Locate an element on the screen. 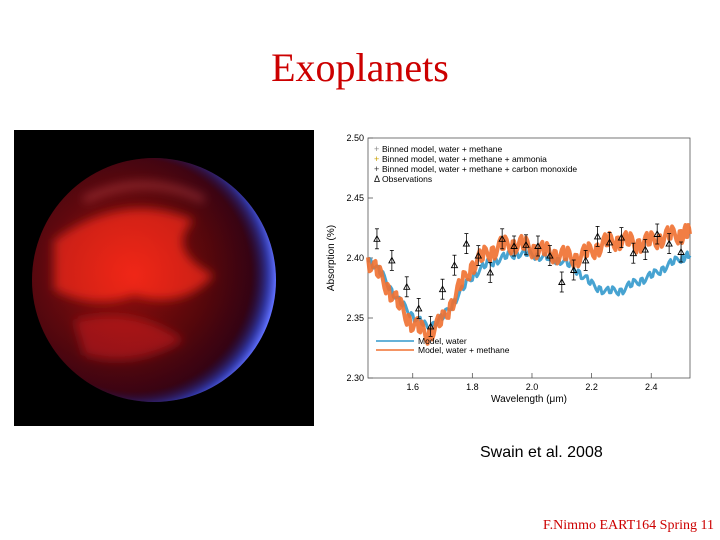  x-tick-label: 1.8 is located at coordinates (472, 387).